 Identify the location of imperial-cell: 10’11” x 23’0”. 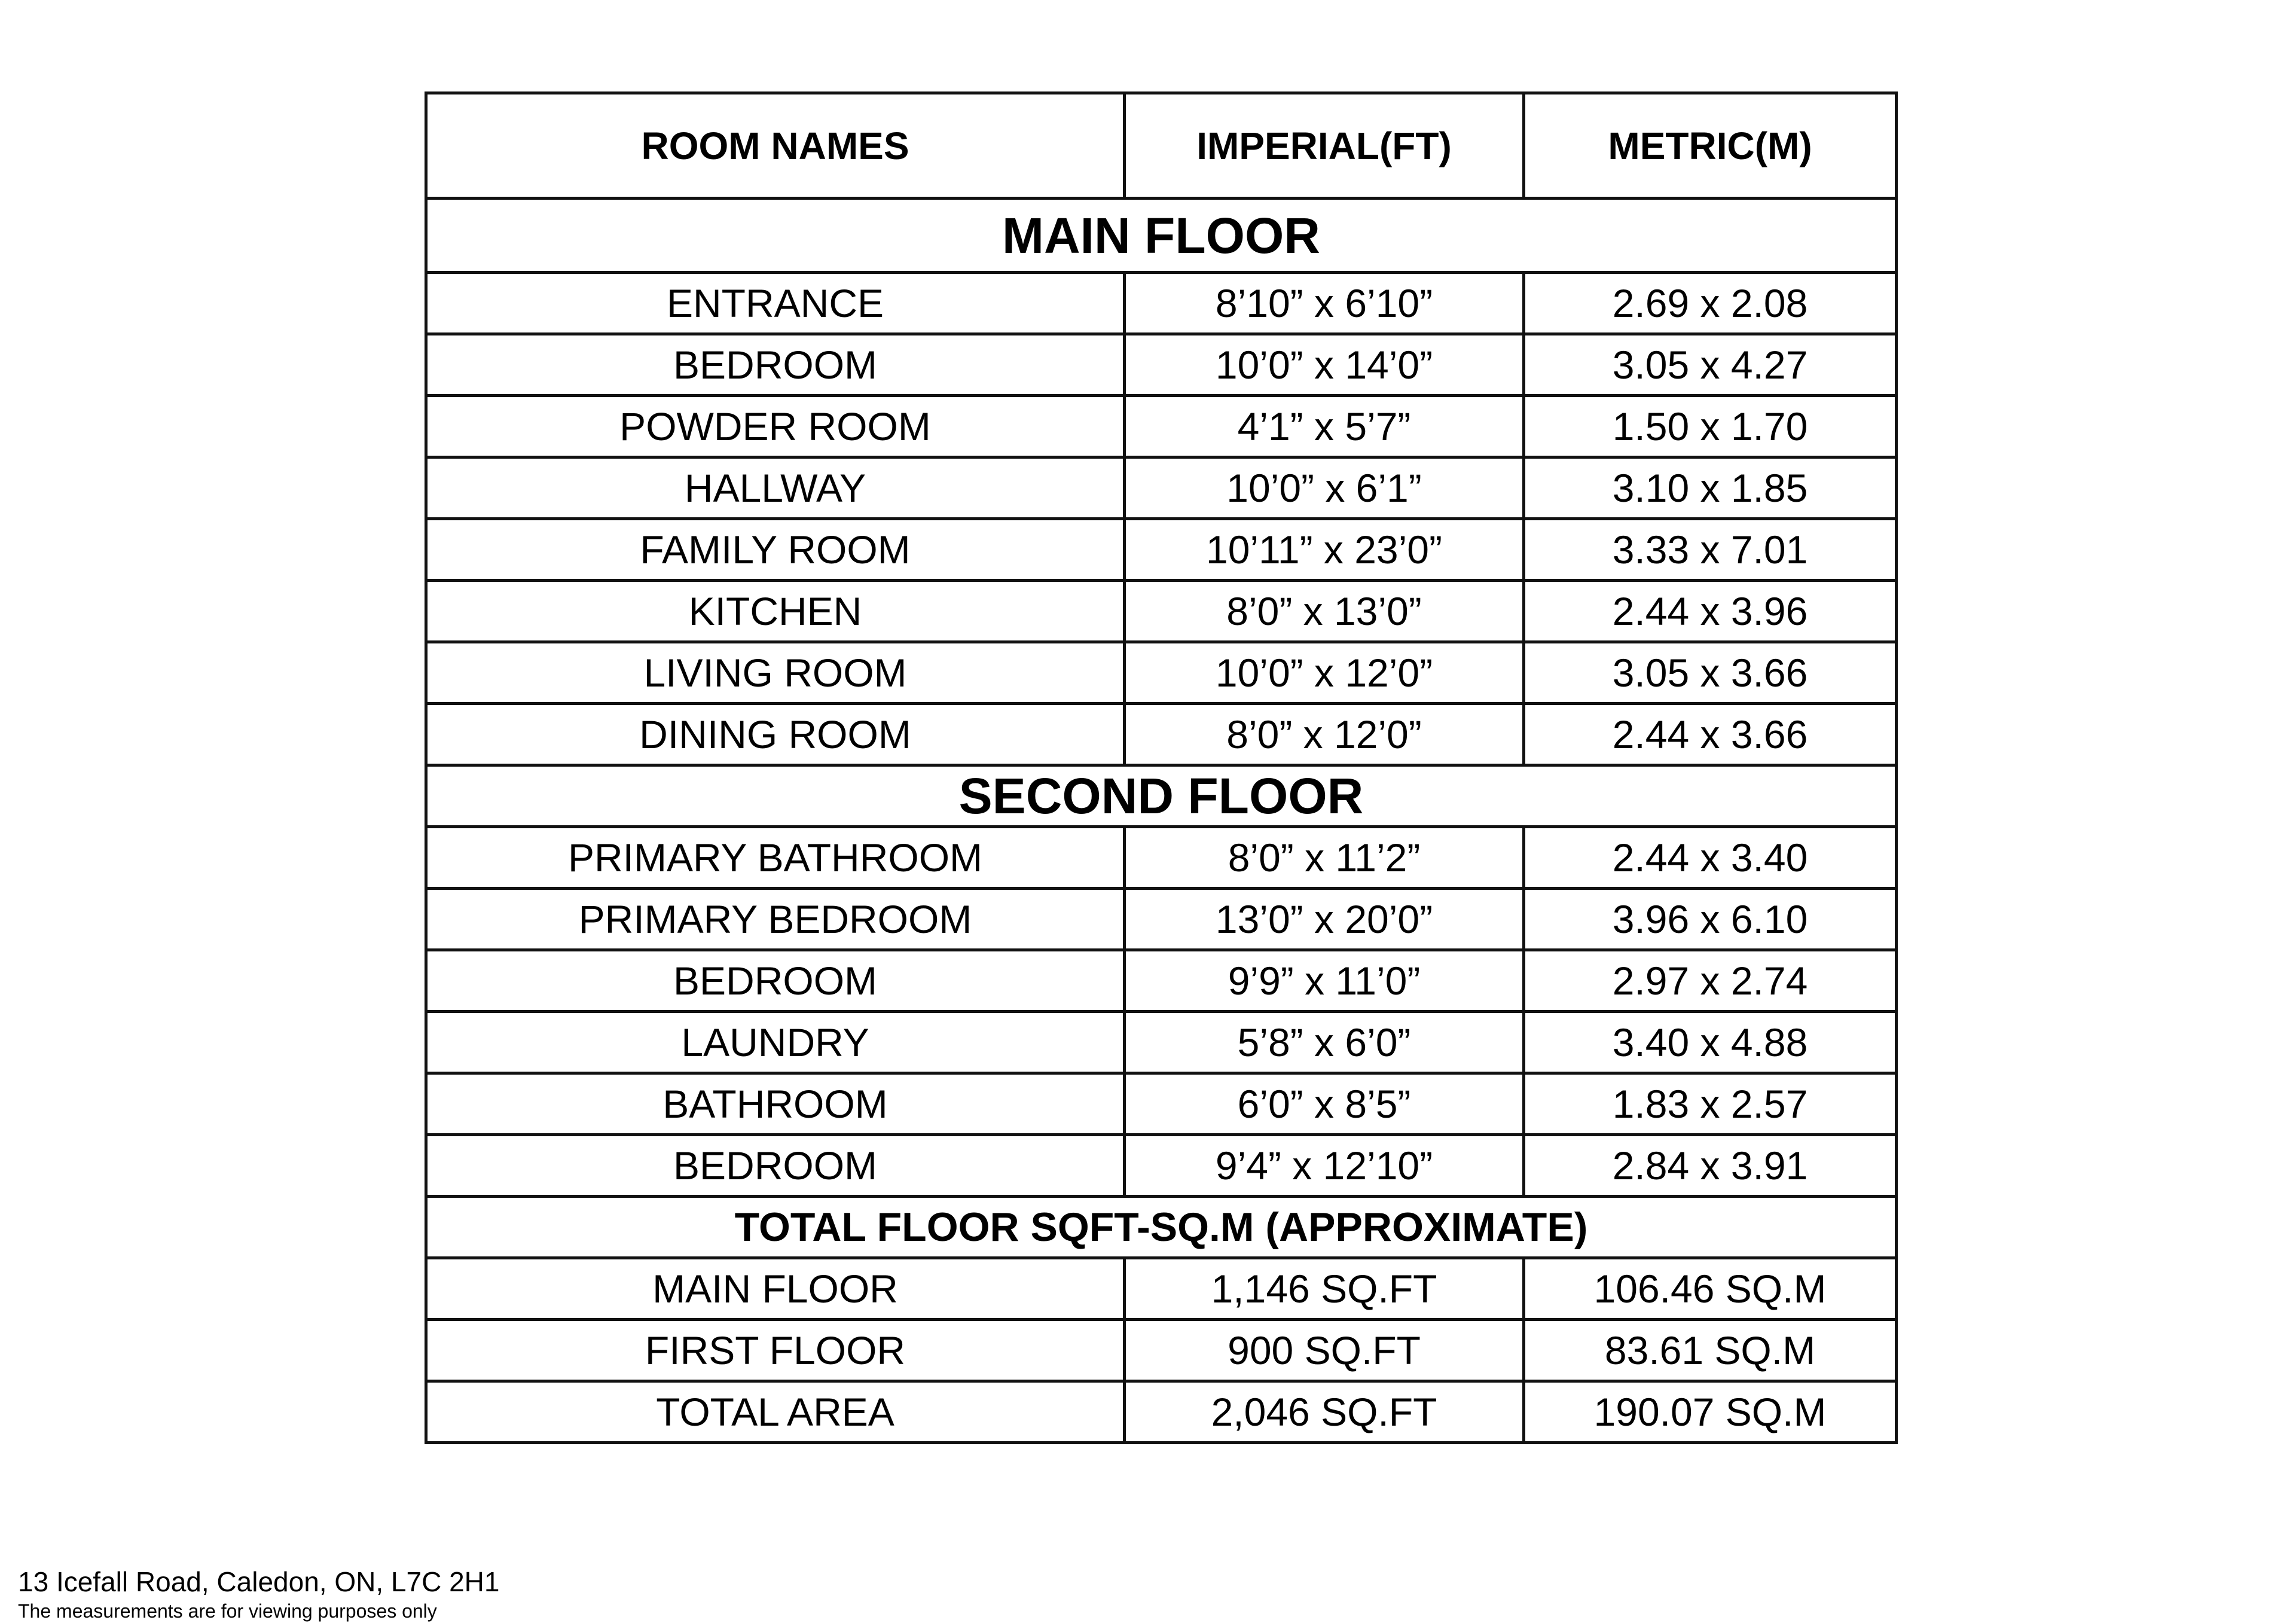
(1324, 549).